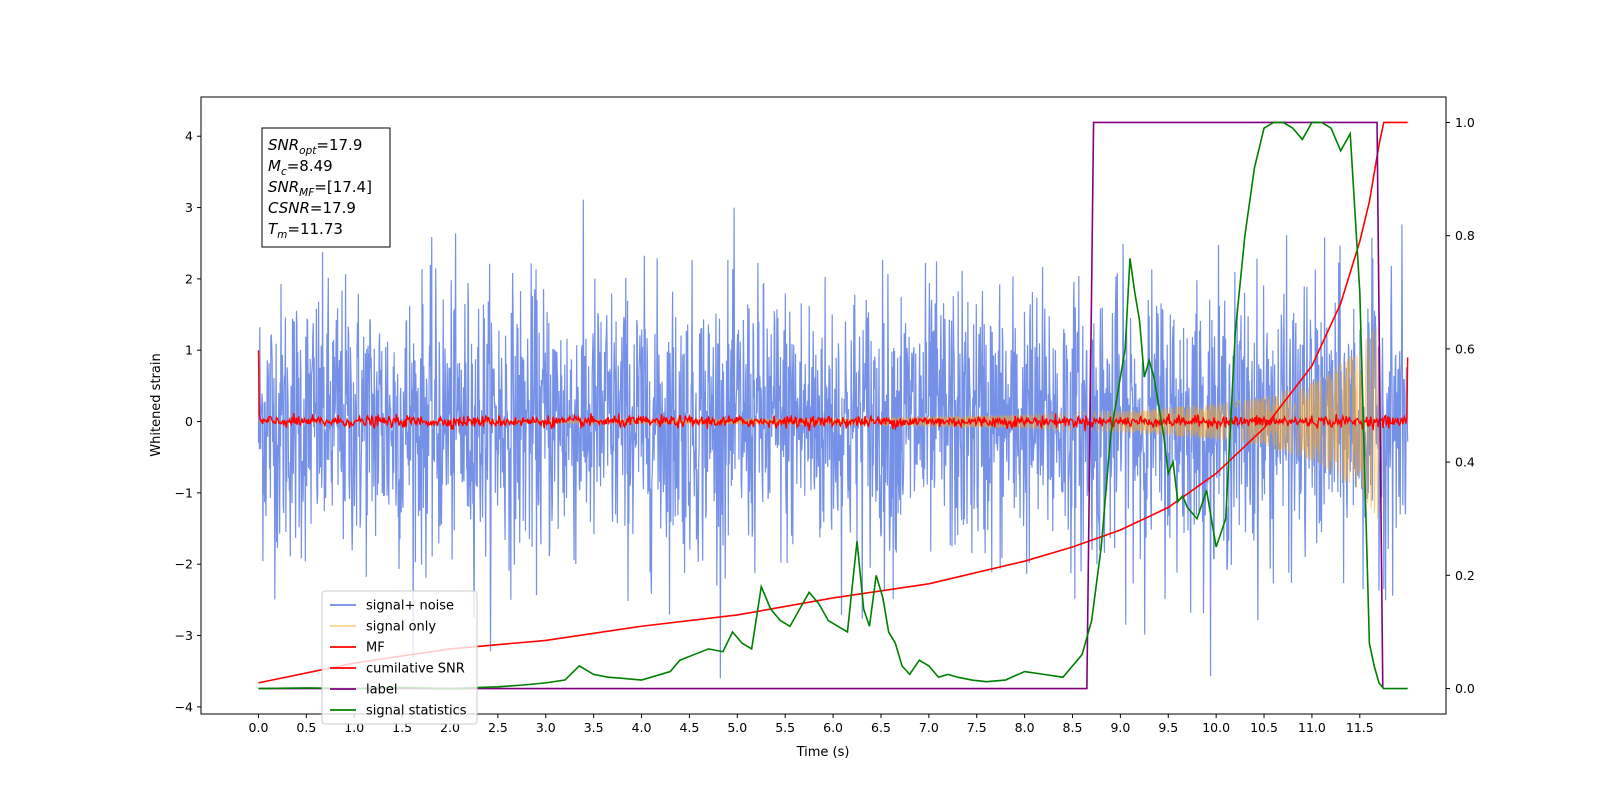 This screenshot has width=1600, height=800. What do you see at coordinates (189, 136) in the screenshot?
I see `y-tick-label: 4` at bounding box center [189, 136].